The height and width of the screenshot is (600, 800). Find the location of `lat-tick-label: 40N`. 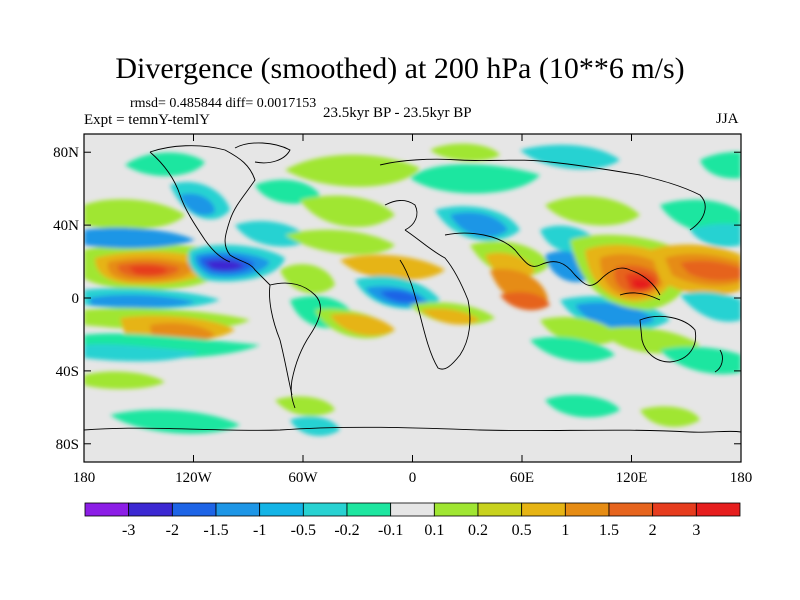

lat-tick-label: 40N is located at coordinates (66, 226).